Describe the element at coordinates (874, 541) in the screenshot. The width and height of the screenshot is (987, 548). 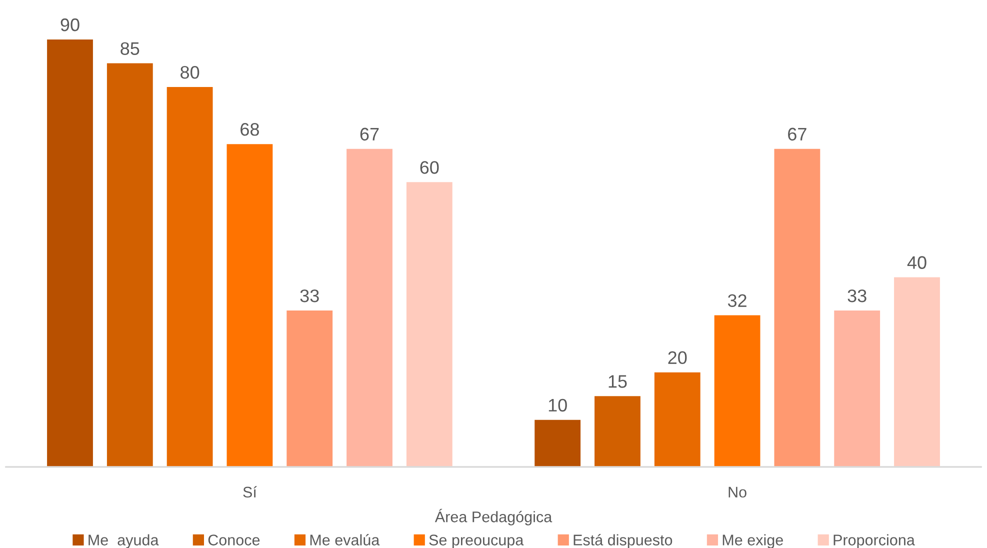
I see `legend-label: Proporciona` at that location.